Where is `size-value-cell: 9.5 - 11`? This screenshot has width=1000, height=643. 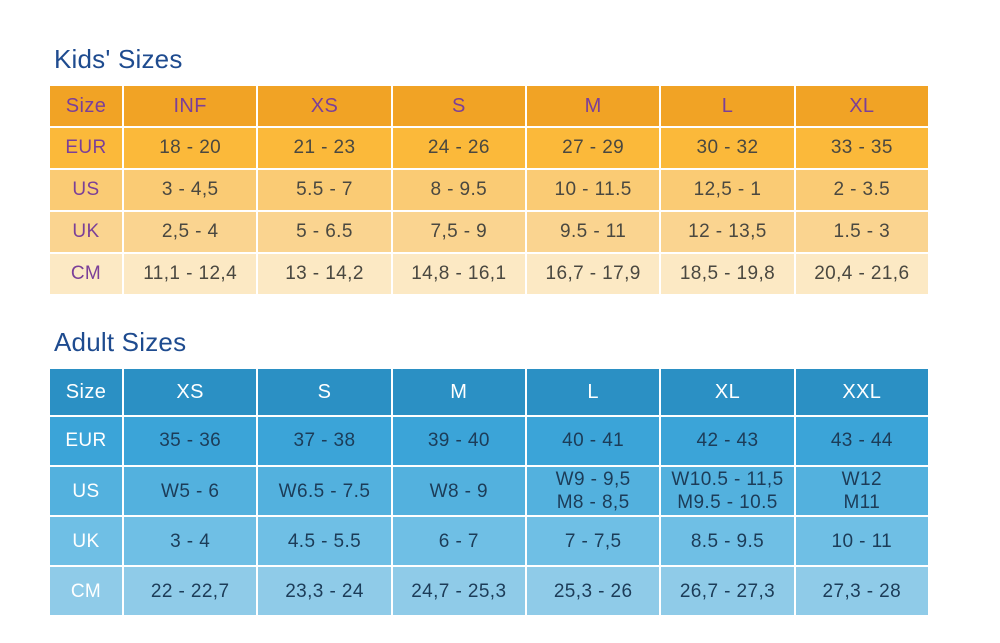 size-value-cell: 9.5 - 11 is located at coordinates (593, 232).